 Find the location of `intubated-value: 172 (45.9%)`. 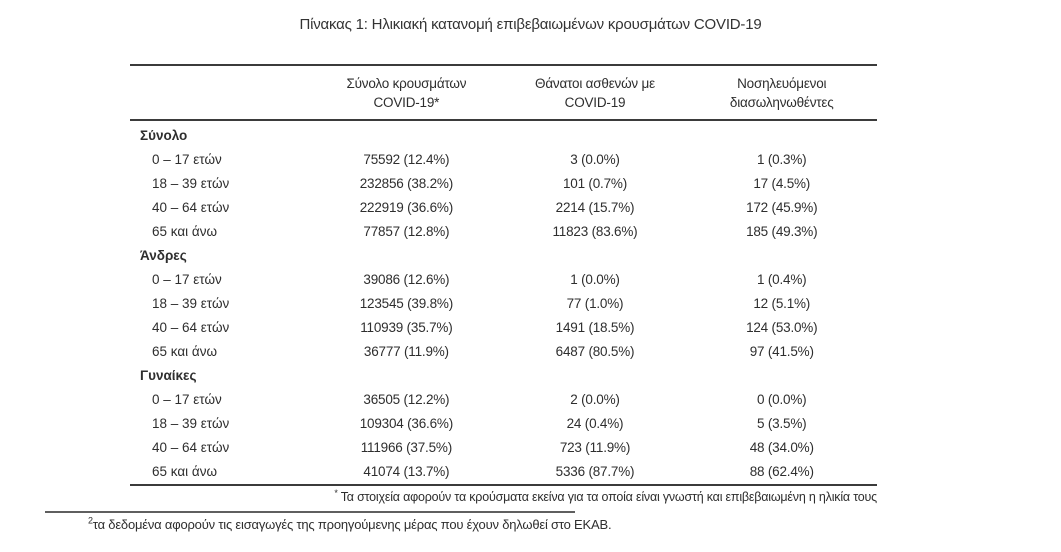

intubated-value: 172 (45.9%) is located at coordinates (782, 207).